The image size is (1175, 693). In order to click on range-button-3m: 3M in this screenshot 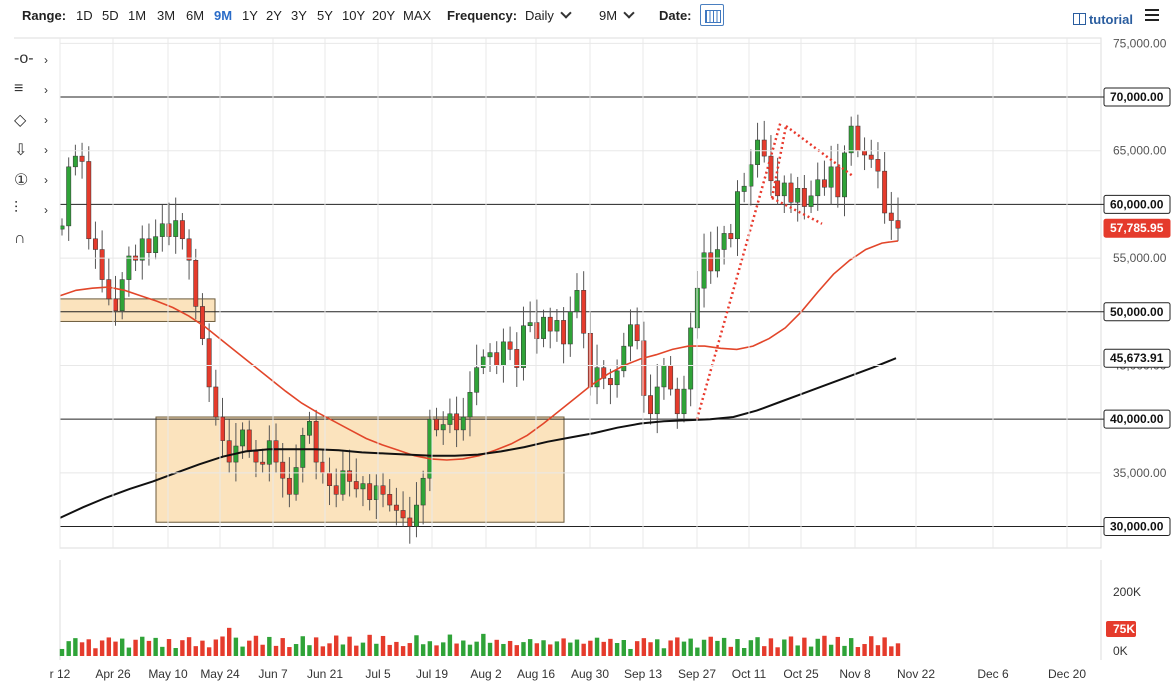, I will do `click(166, 15)`.